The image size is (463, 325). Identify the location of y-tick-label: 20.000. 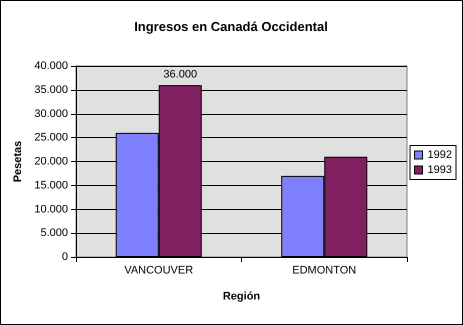
(51, 162).